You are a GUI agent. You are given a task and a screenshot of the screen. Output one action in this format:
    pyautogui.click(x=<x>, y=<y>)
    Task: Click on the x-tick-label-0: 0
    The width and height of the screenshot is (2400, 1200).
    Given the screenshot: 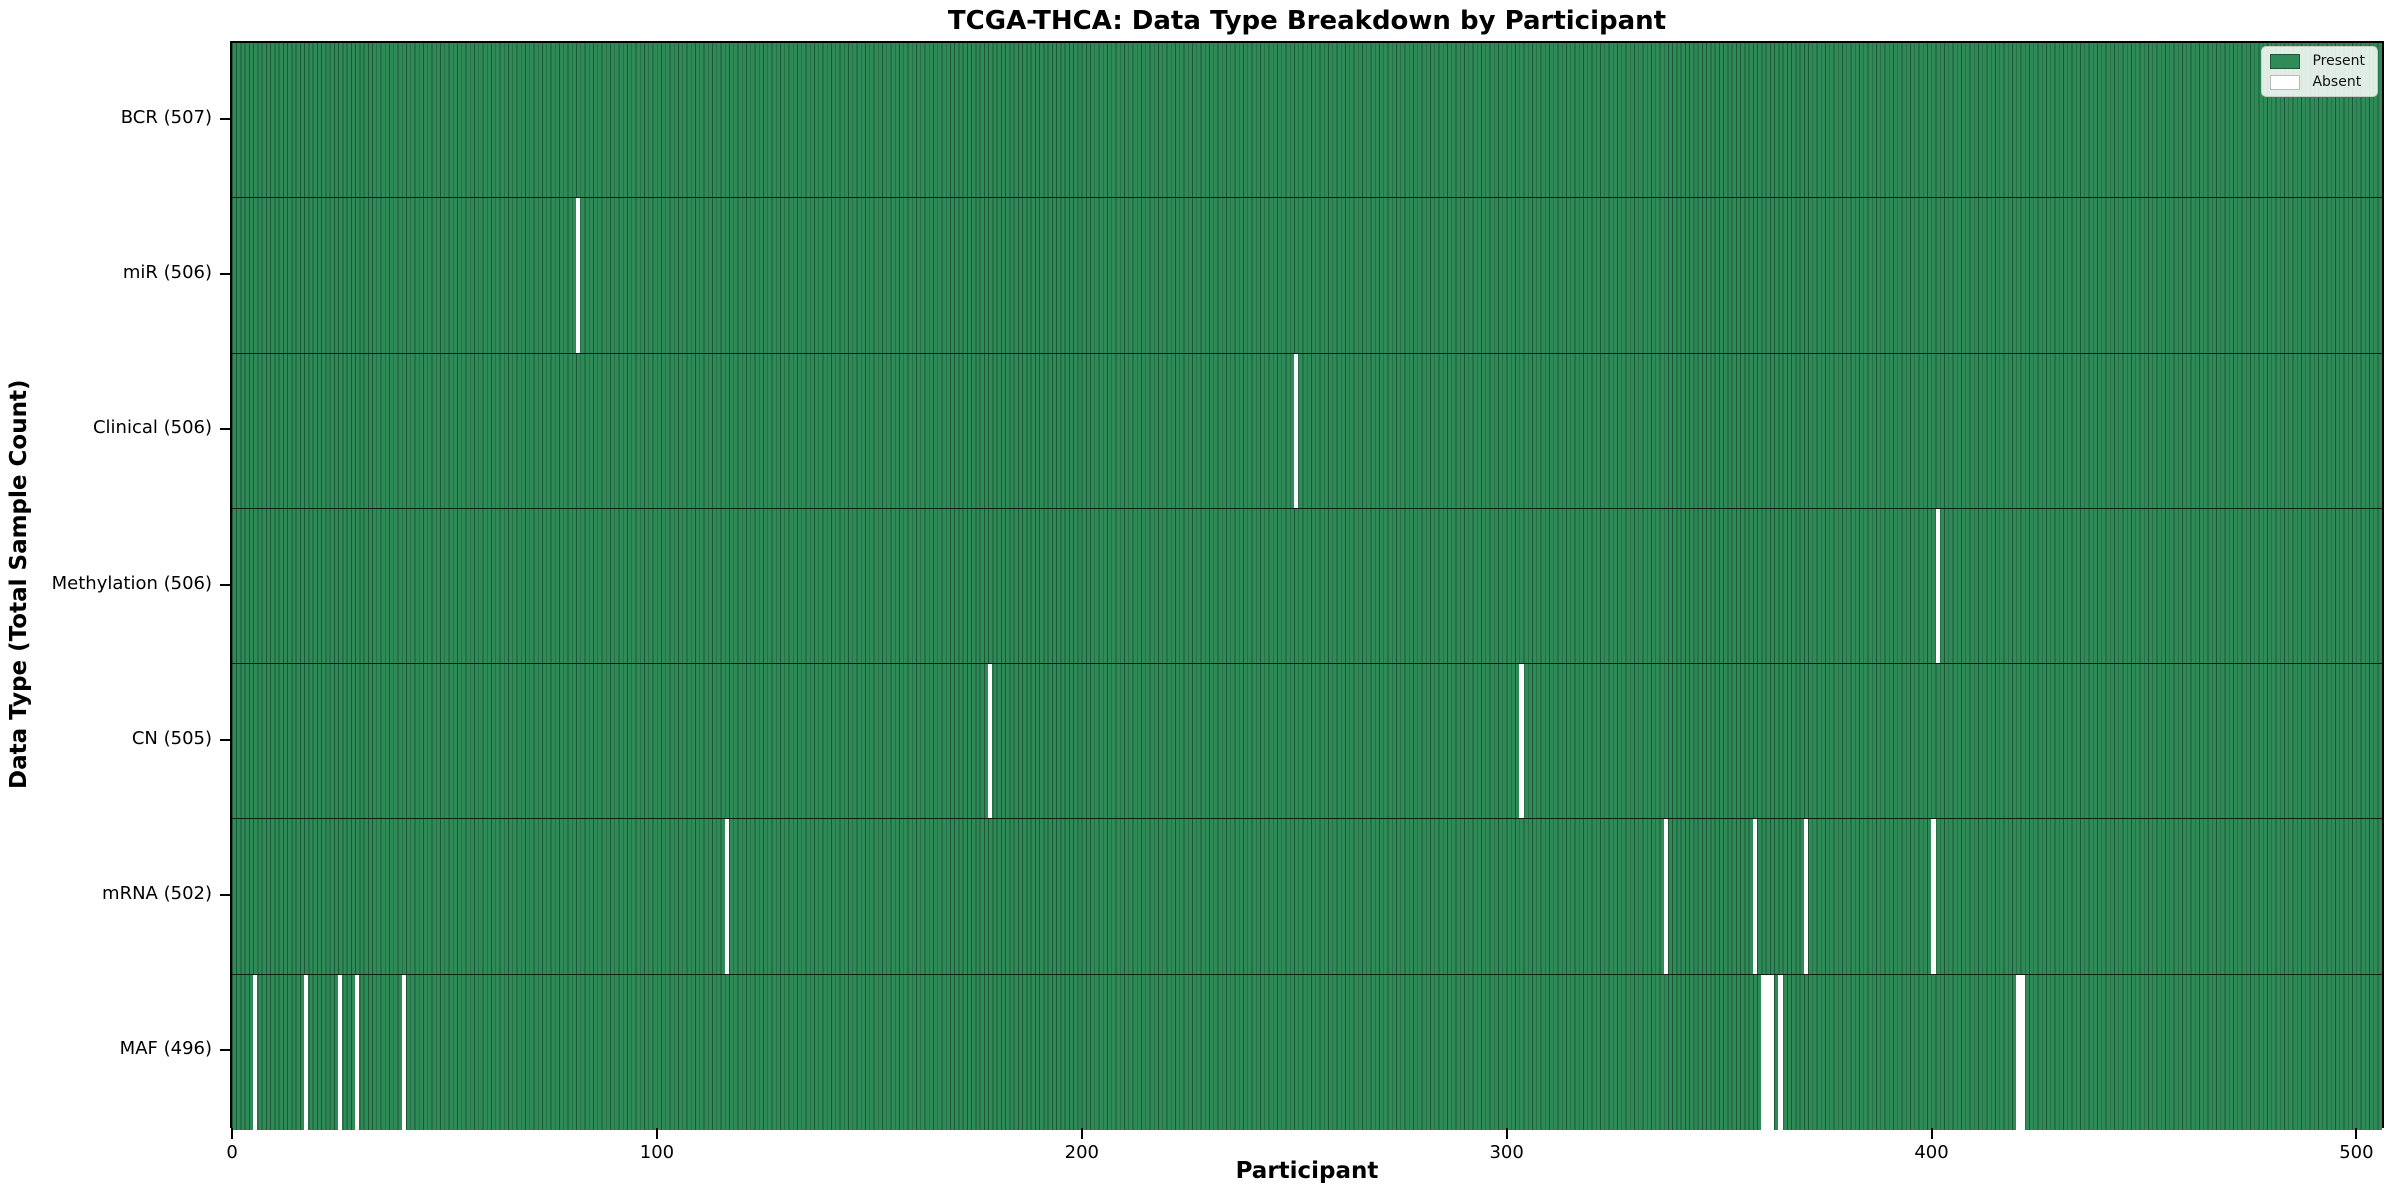 What is the action you would take?
    pyautogui.click(x=232, y=1152)
    